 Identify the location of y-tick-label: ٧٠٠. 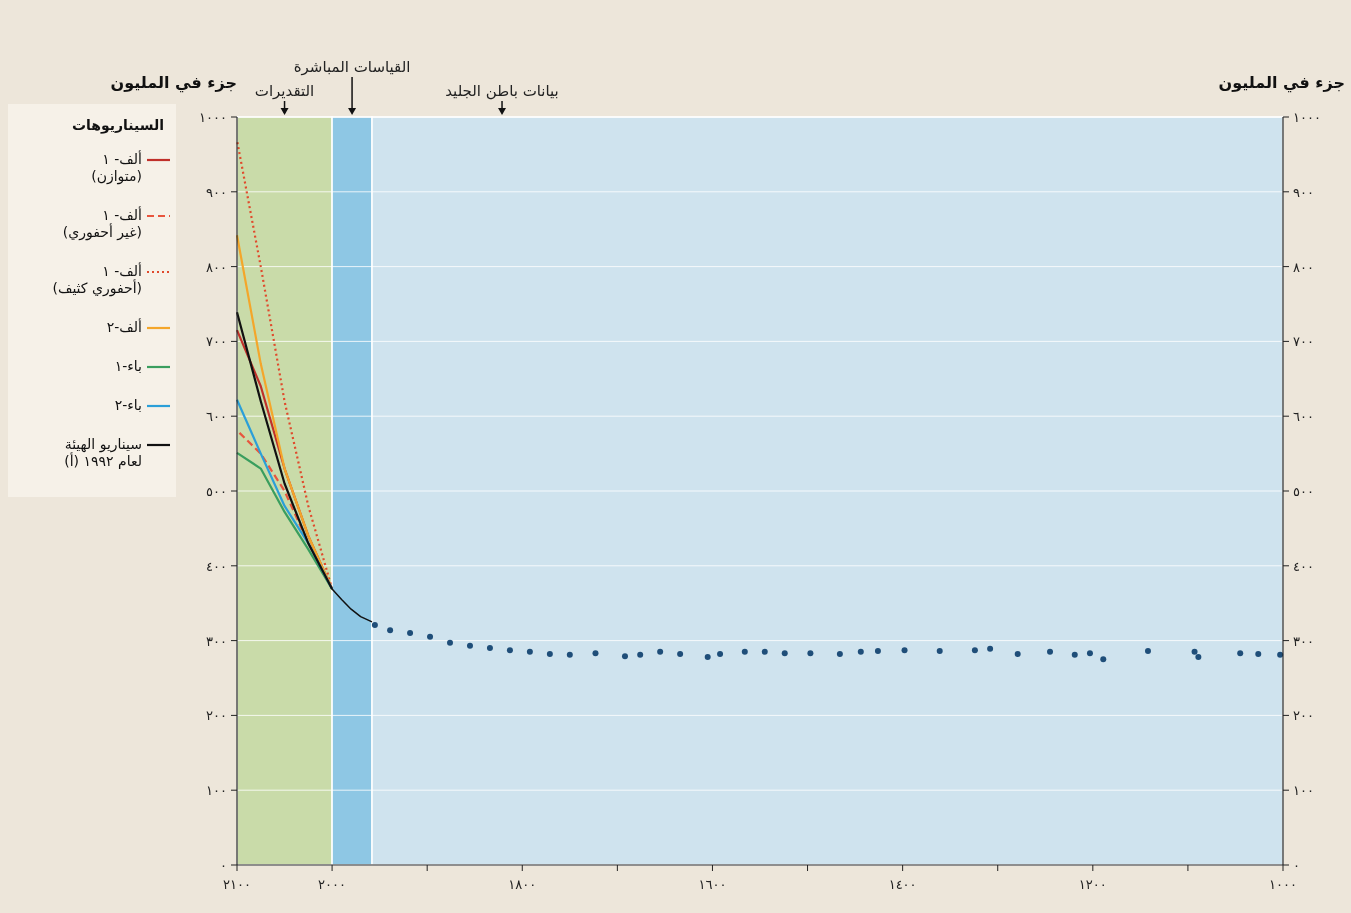
(216, 342).